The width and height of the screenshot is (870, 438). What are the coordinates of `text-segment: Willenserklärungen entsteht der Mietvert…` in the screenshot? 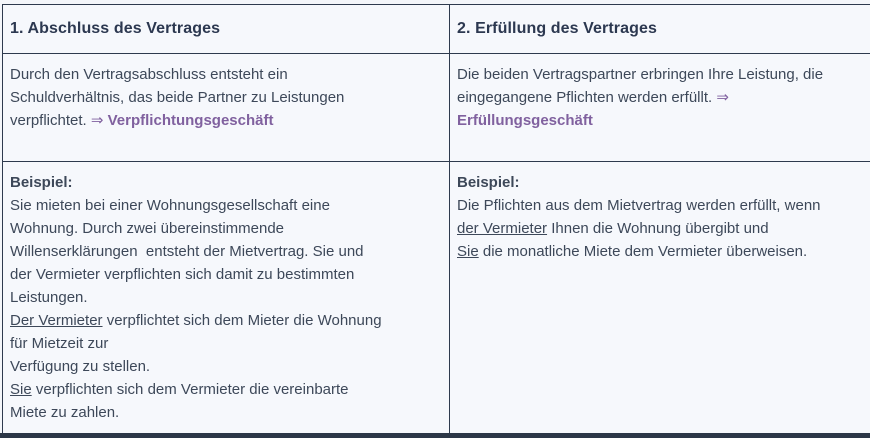 It's located at (187, 251).